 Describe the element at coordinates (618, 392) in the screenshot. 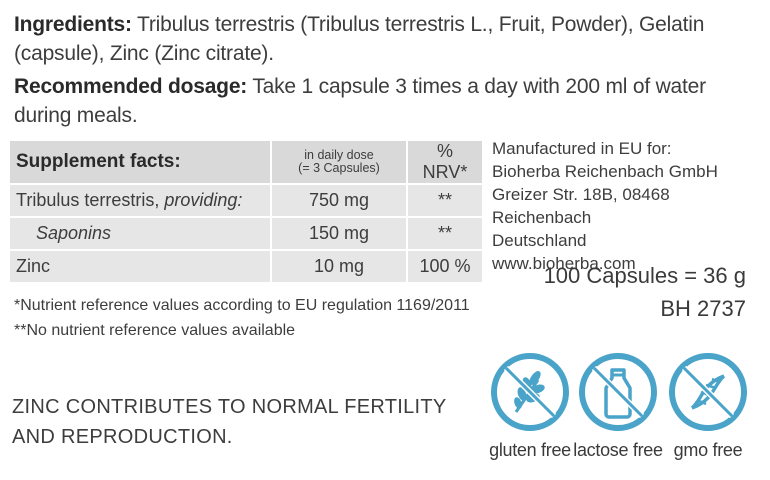

I see `milk-bottle-crossed-icon` at that location.